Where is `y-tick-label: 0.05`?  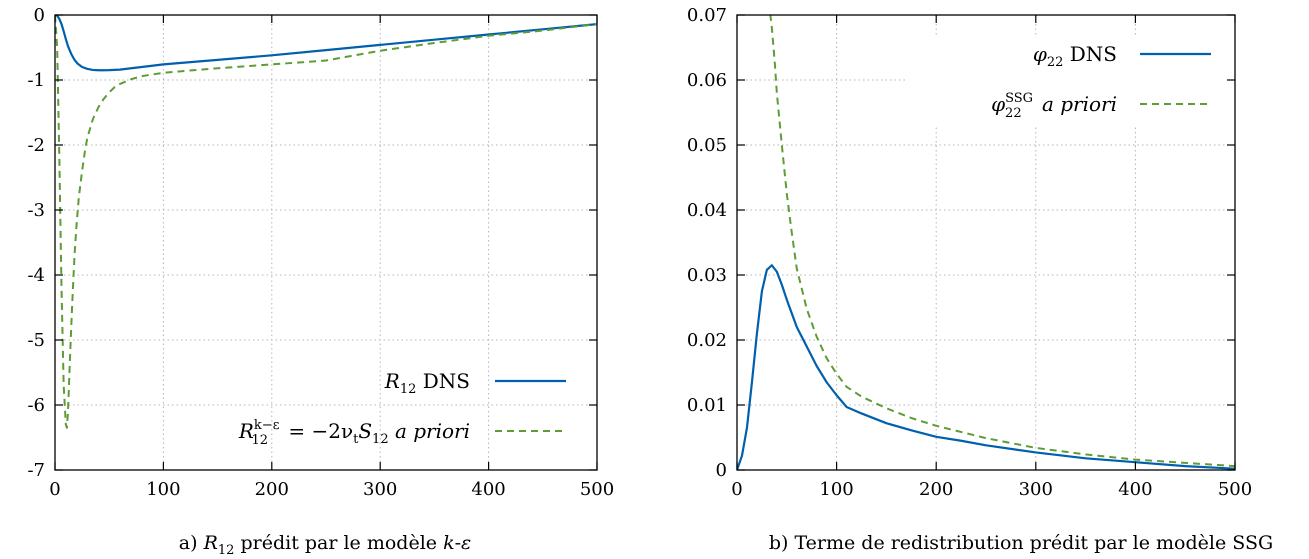
y-tick-label: 0.05 is located at coordinates (707, 145).